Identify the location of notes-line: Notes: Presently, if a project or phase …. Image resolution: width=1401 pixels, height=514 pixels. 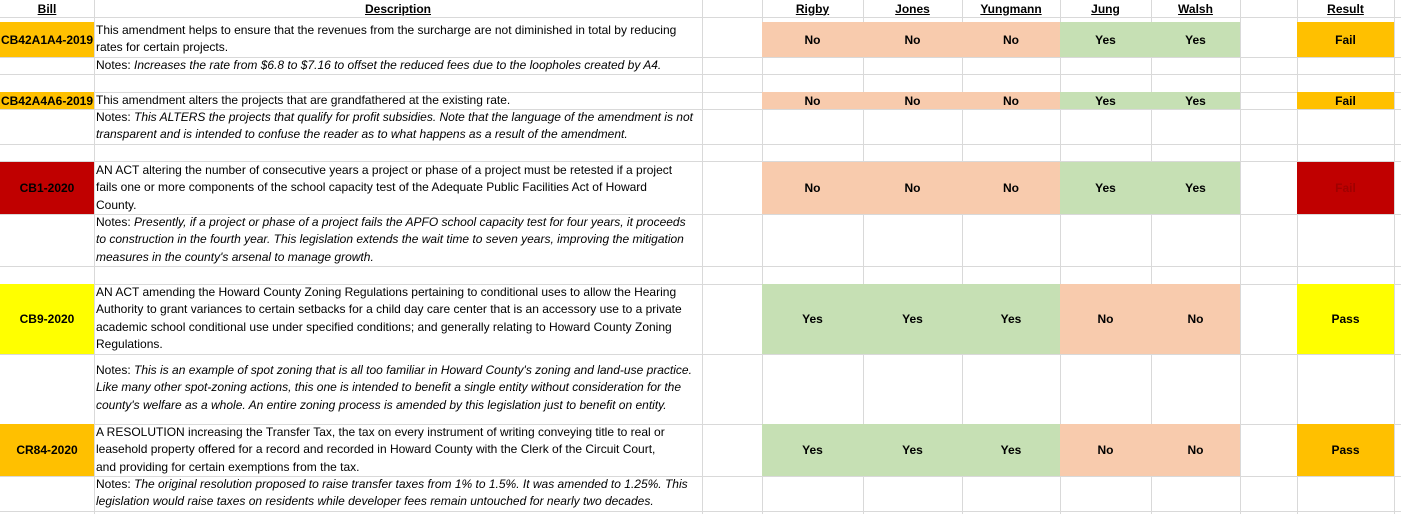
(399, 222).